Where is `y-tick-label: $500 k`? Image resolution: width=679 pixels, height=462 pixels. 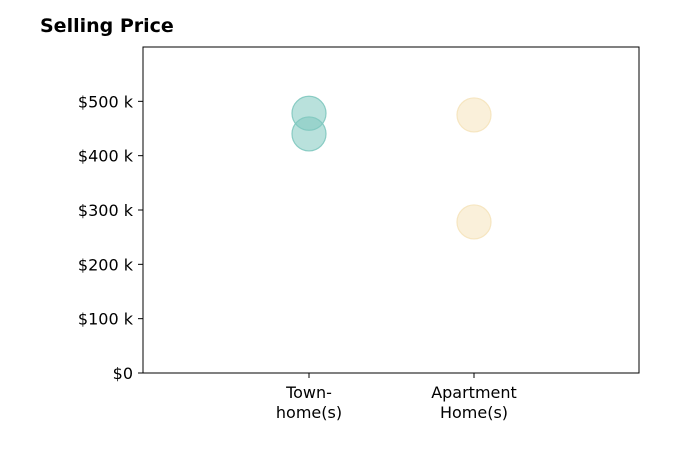
y-tick-label: $500 k is located at coordinates (106, 101).